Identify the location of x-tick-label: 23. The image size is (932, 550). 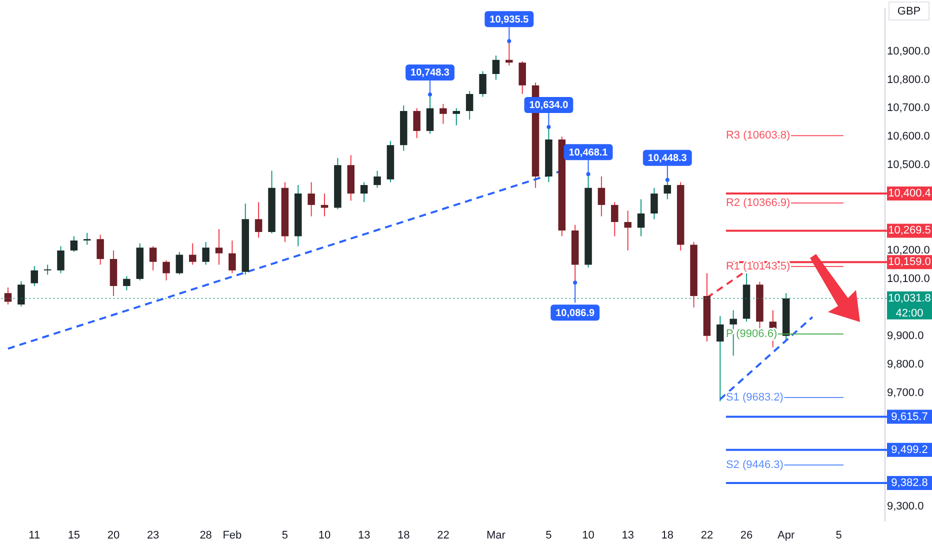
(153, 535).